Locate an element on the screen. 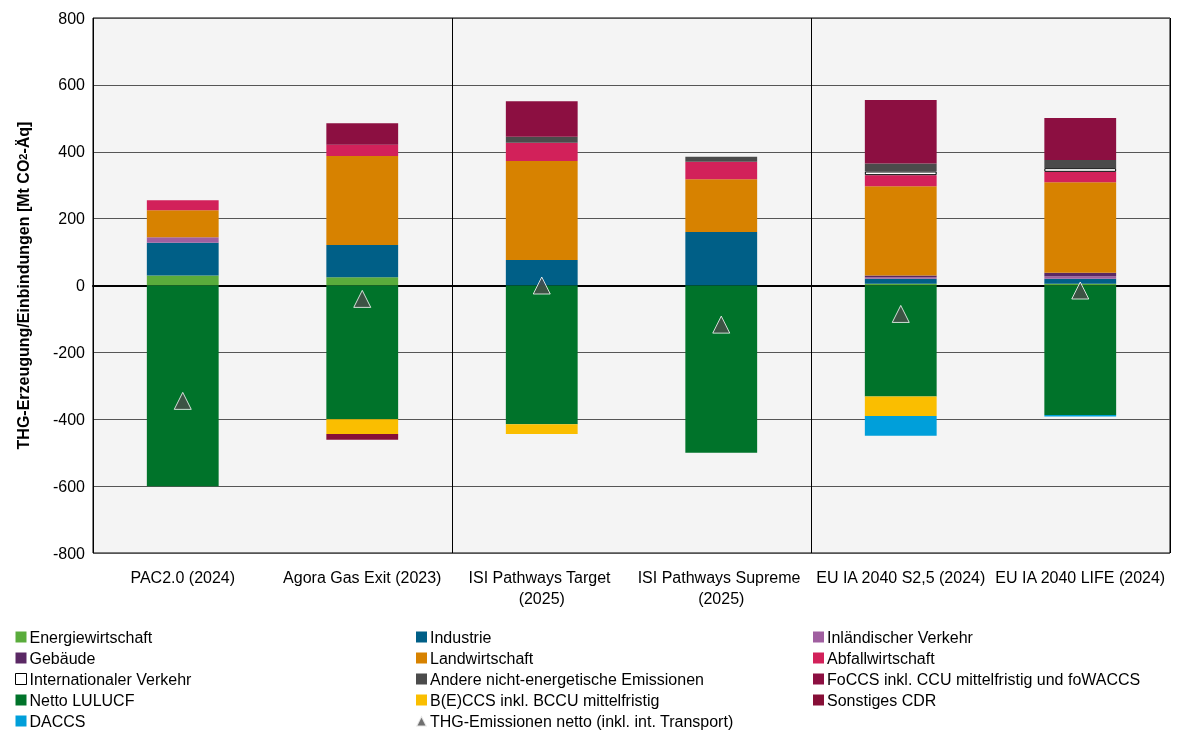 The image size is (1178, 739). y-tick-label: 200 is located at coordinates (72, 219).